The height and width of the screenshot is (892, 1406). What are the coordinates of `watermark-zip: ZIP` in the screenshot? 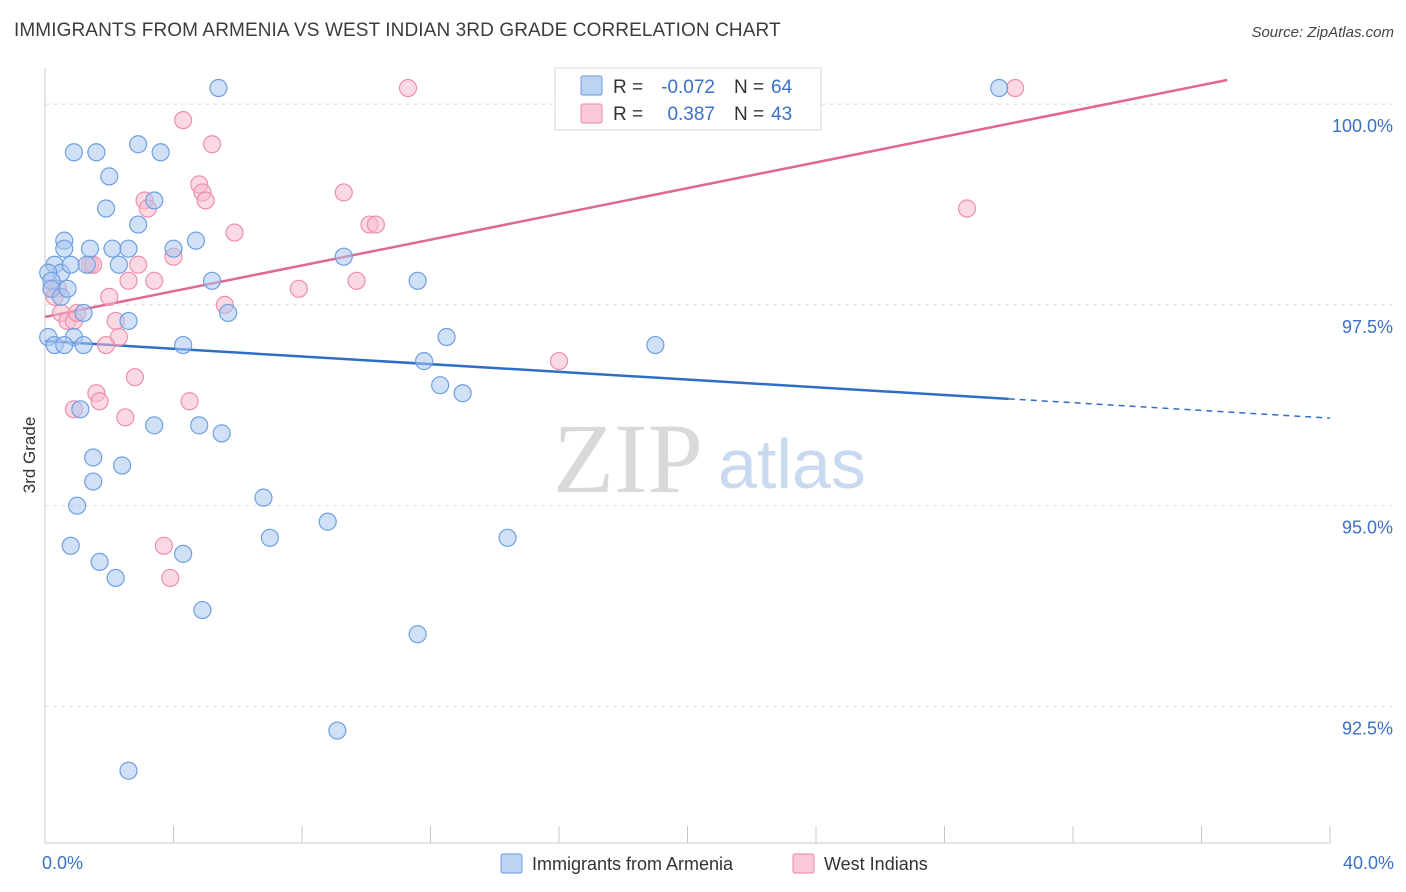 It's located at (628, 458).